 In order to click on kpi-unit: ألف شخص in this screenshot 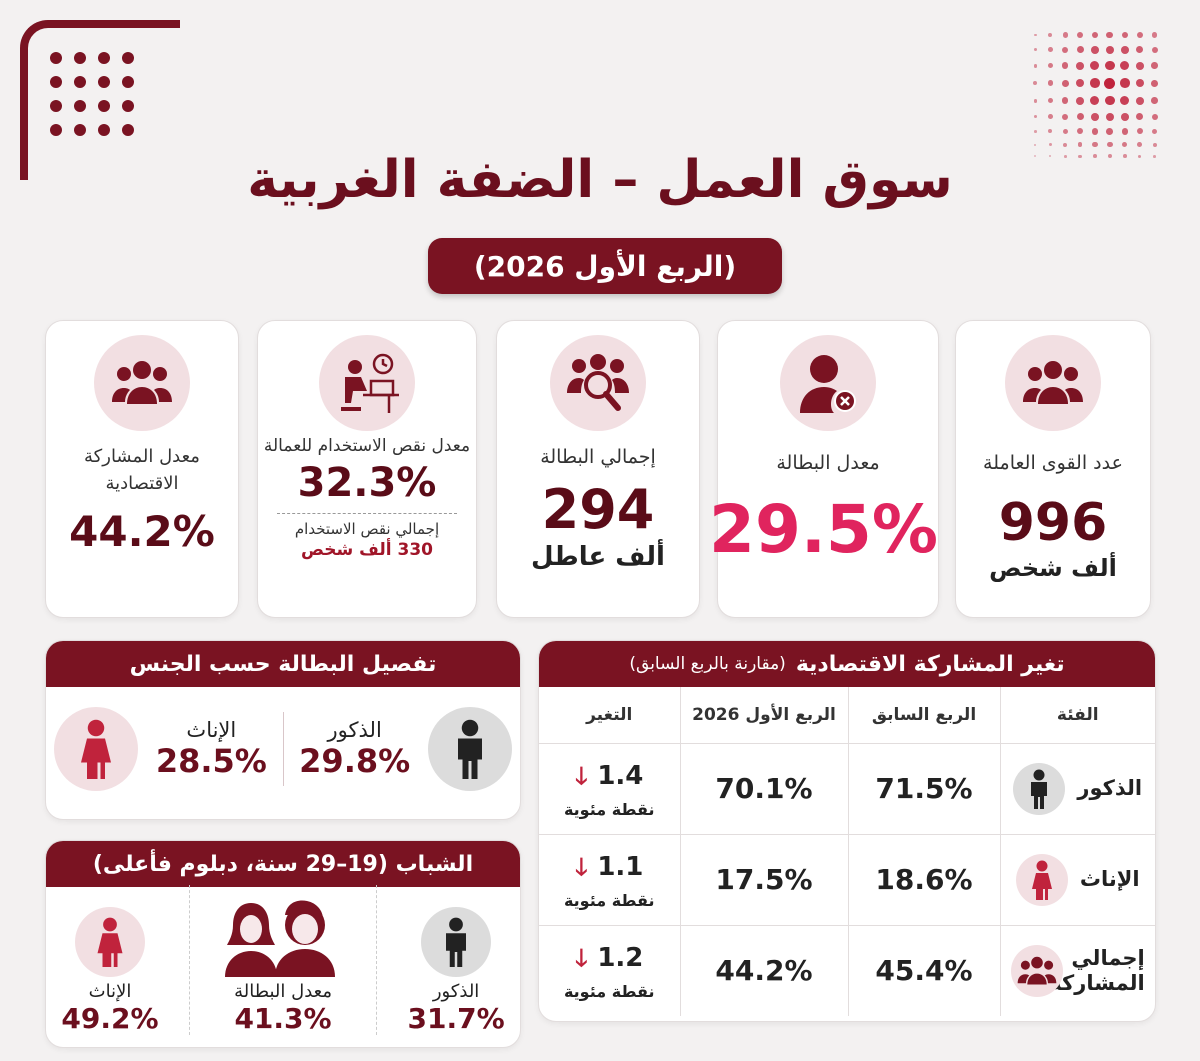, I will do `click(1053, 567)`.